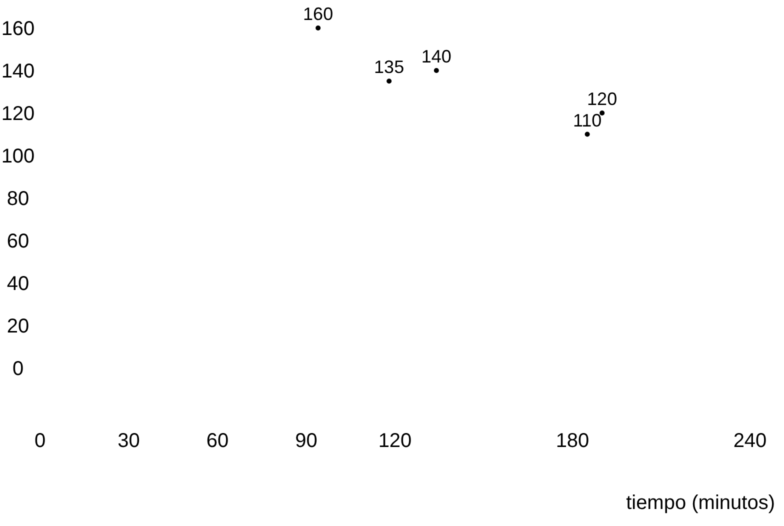 The height and width of the screenshot is (526, 784). I want to click on y-tick-label: 100, so click(18, 157).